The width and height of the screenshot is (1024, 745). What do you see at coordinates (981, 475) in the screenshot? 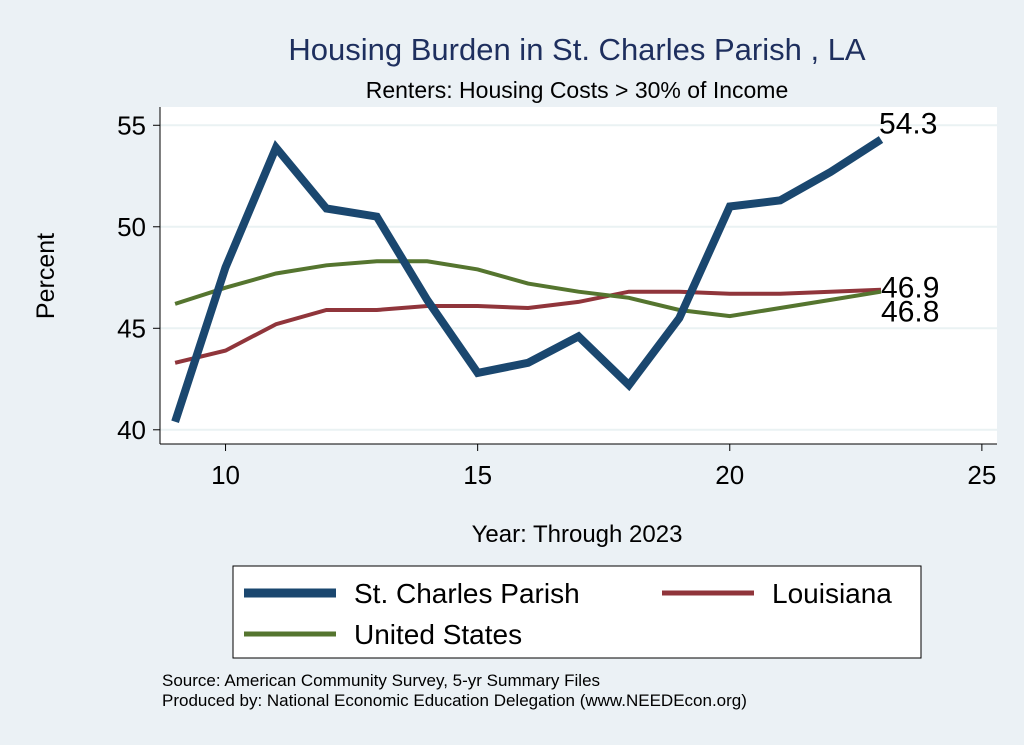
I see `x-tick-label: 25` at bounding box center [981, 475].